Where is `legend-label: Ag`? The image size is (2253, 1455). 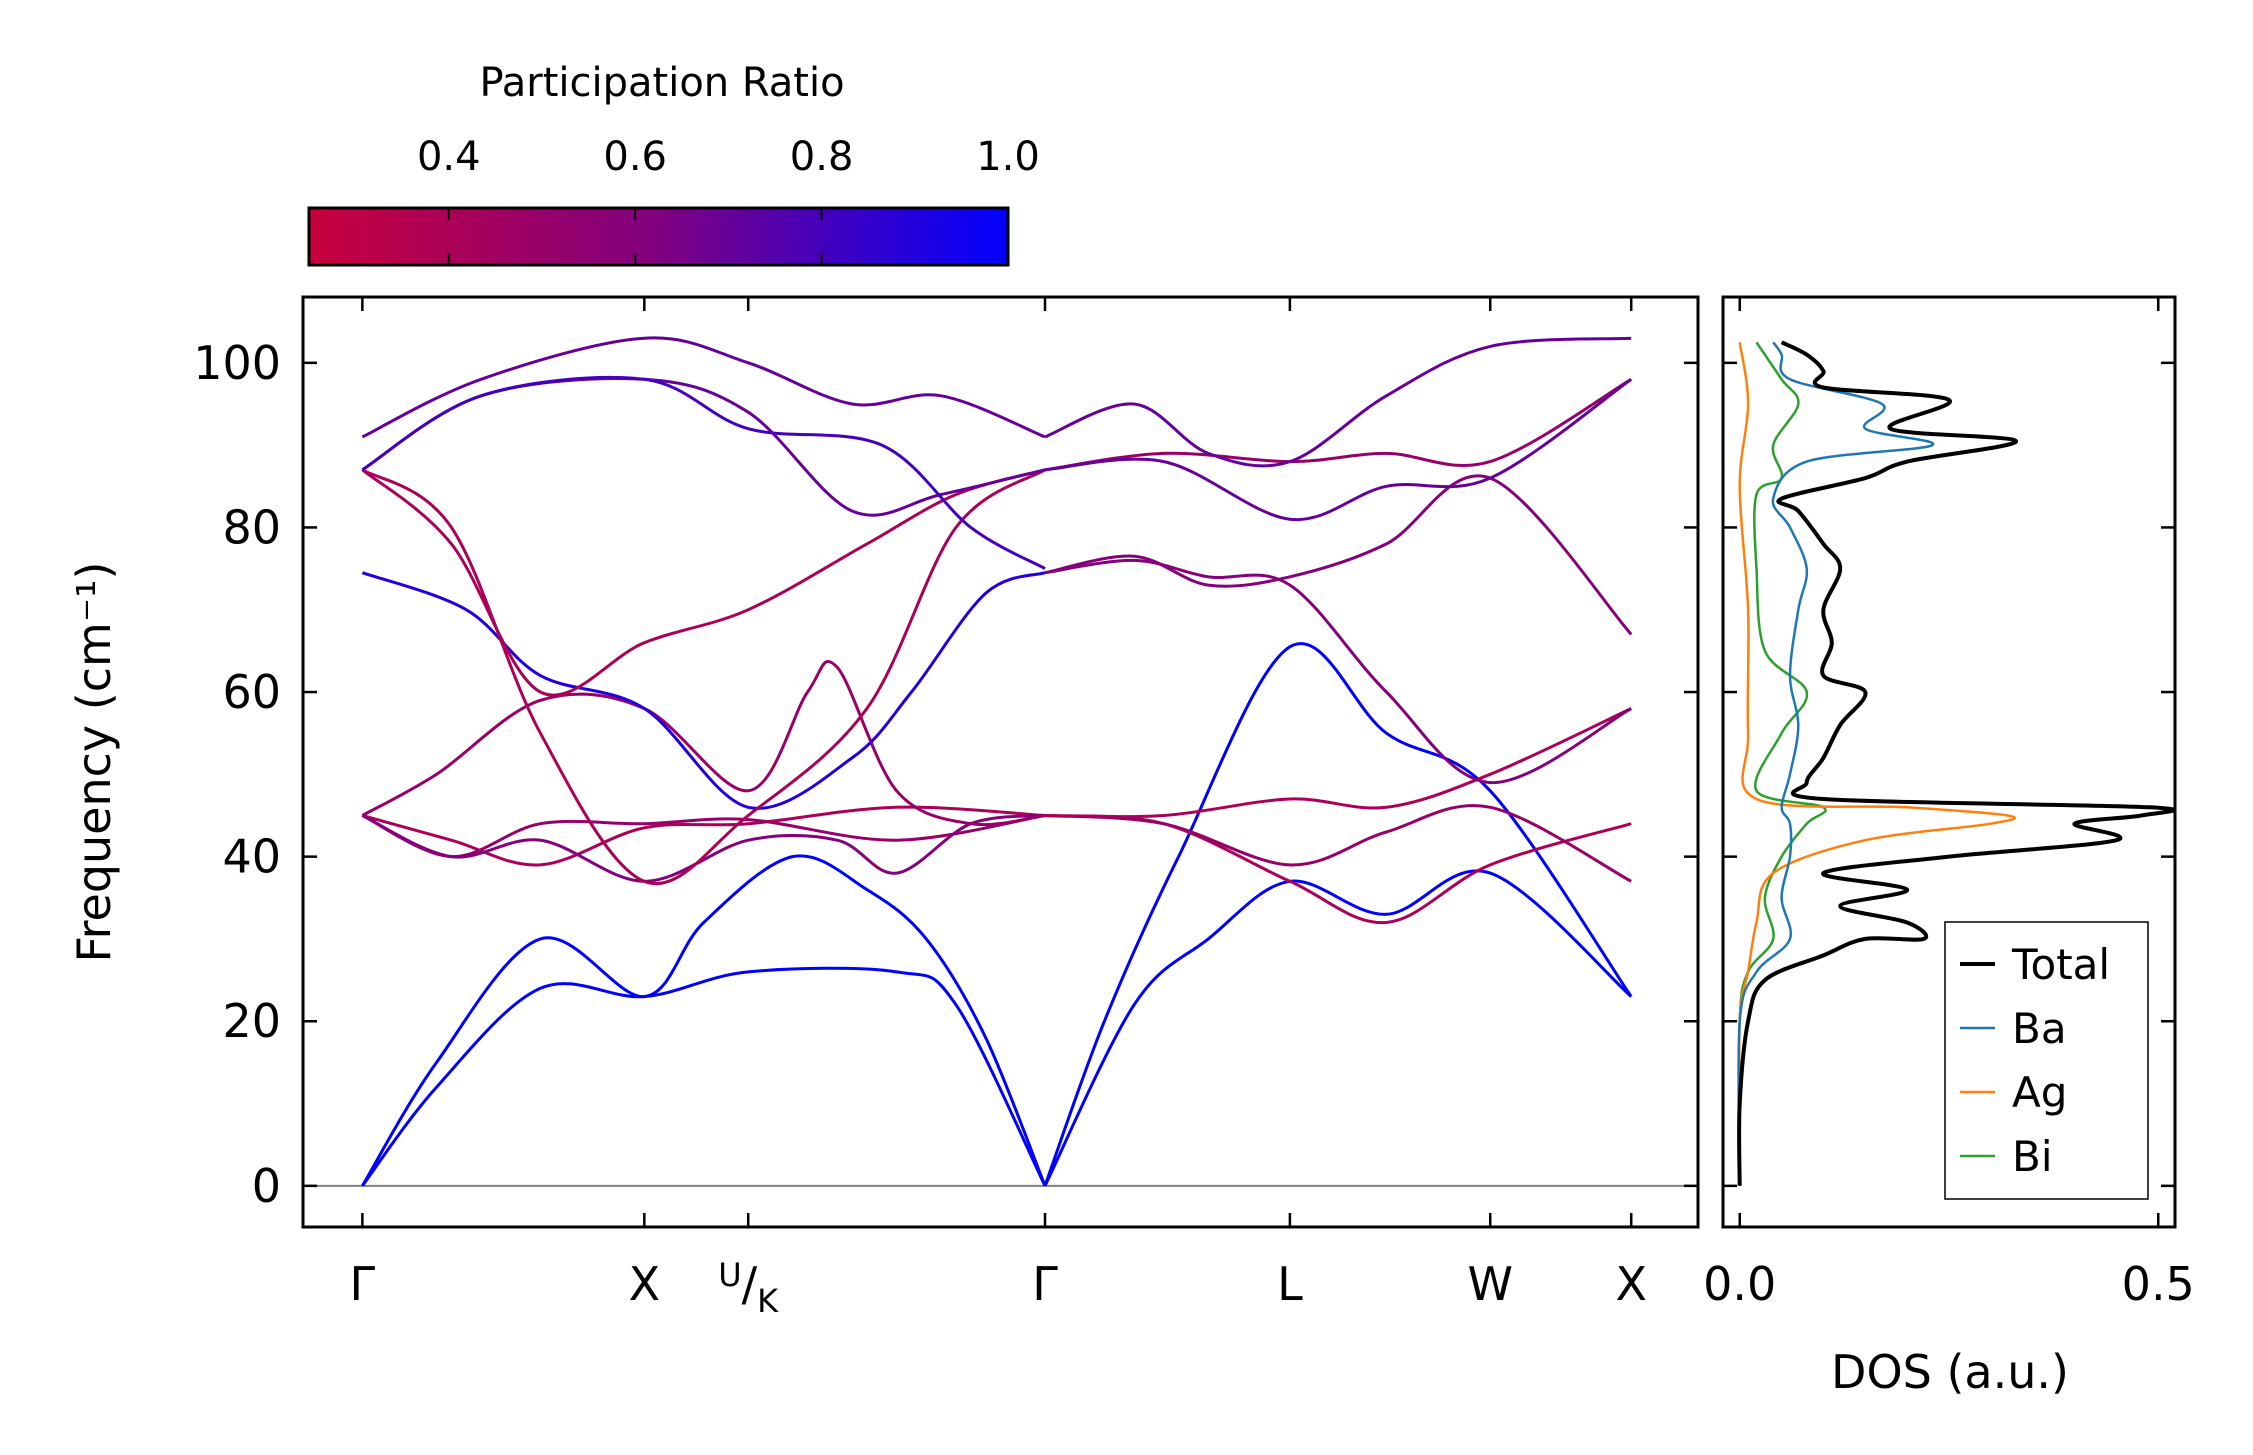
legend-label: Ag is located at coordinates (2039, 1092).